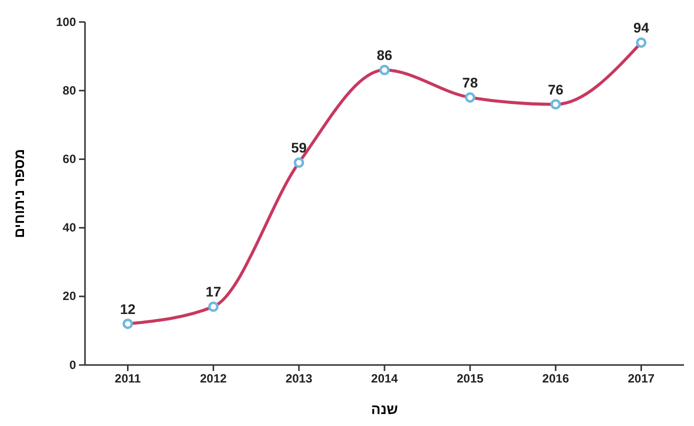 This screenshot has width=694, height=426. Describe the element at coordinates (128, 379) in the screenshot. I see `x-tick-label: 2011` at that location.